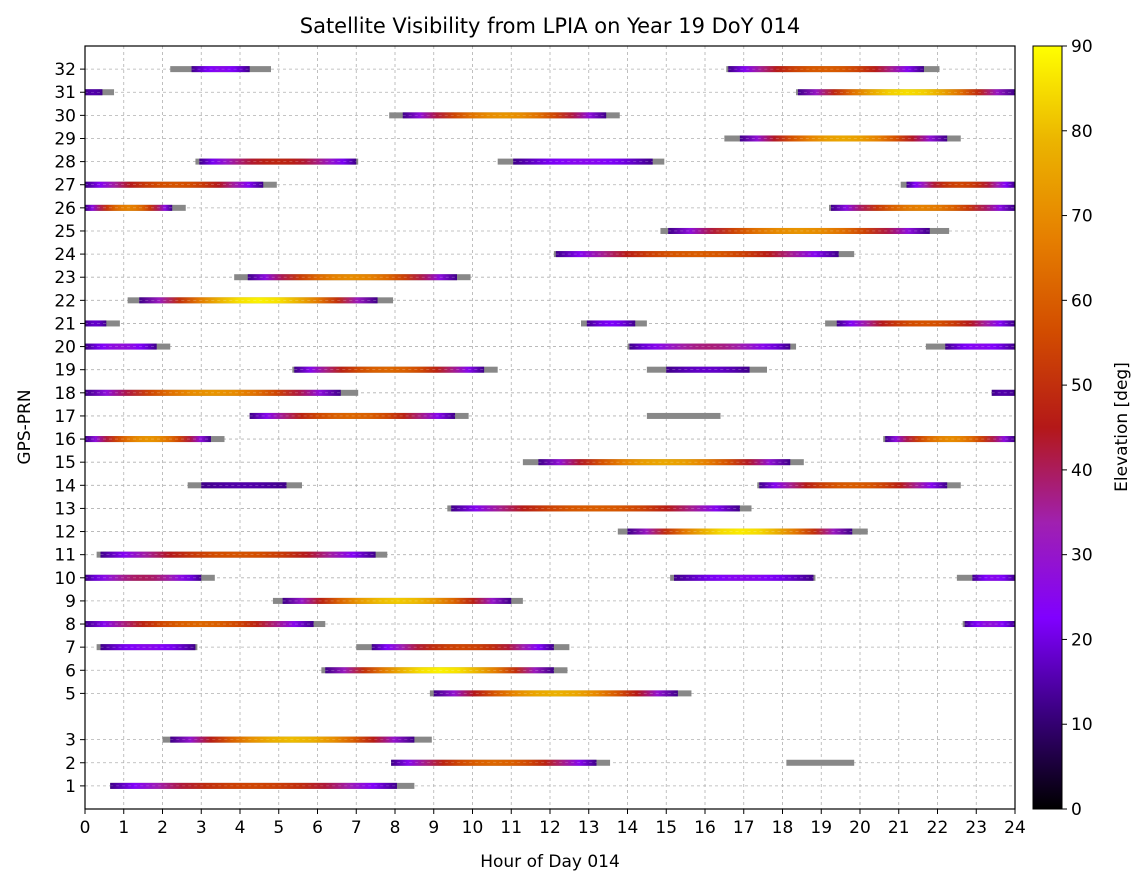  What do you see at coordinates (240, 828) in the screenshot?
I see `x-tick-label: 4` at bounding box center [240, 828].